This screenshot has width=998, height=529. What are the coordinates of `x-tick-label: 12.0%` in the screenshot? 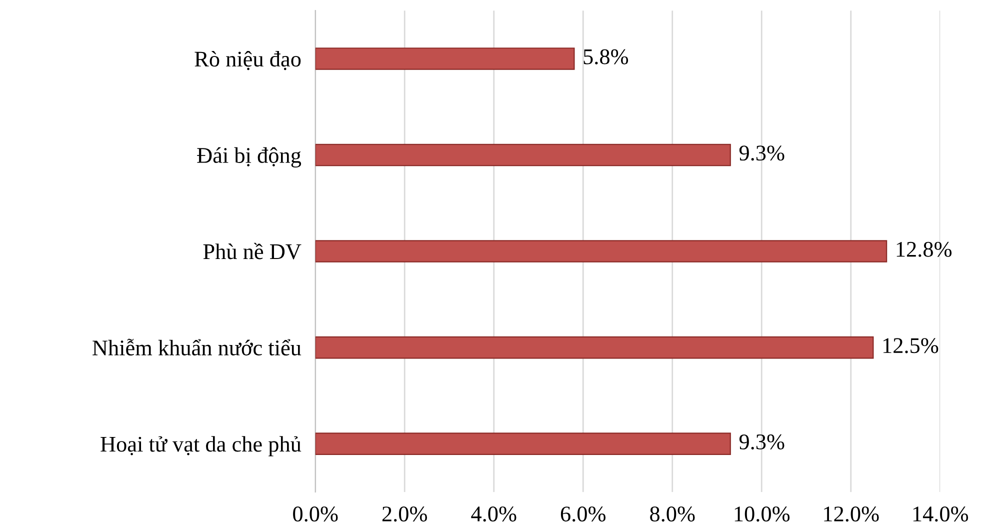 It's located at (851, 514).